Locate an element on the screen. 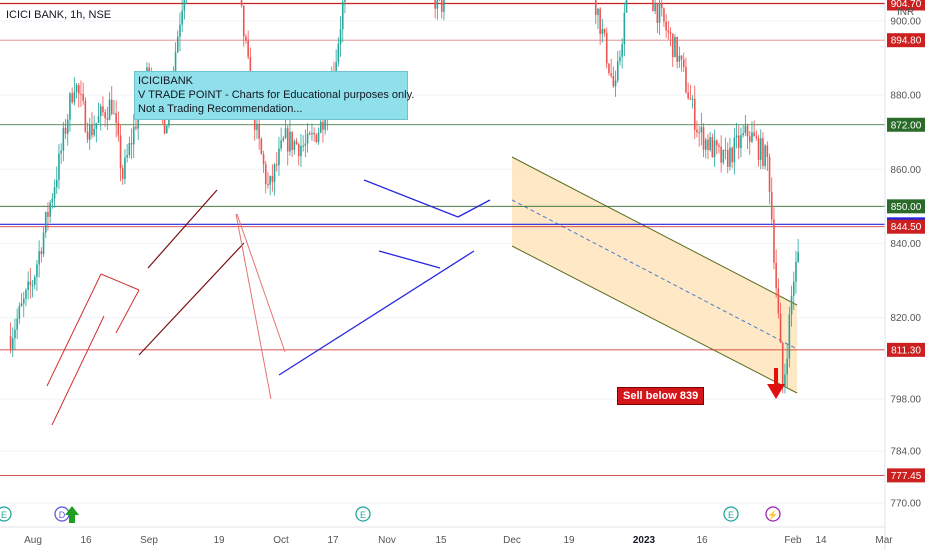 This screenshot has height=550, width=932. x-axis-label: Sep is located at coordinates (149, 540).